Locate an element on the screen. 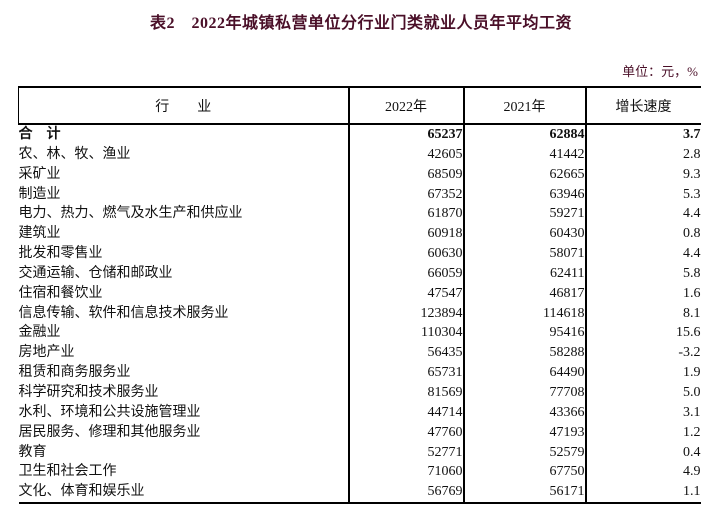 The width and height of the screenshot is (722, 519). cell-2021: 58071 is located at coordinates (524, 254).